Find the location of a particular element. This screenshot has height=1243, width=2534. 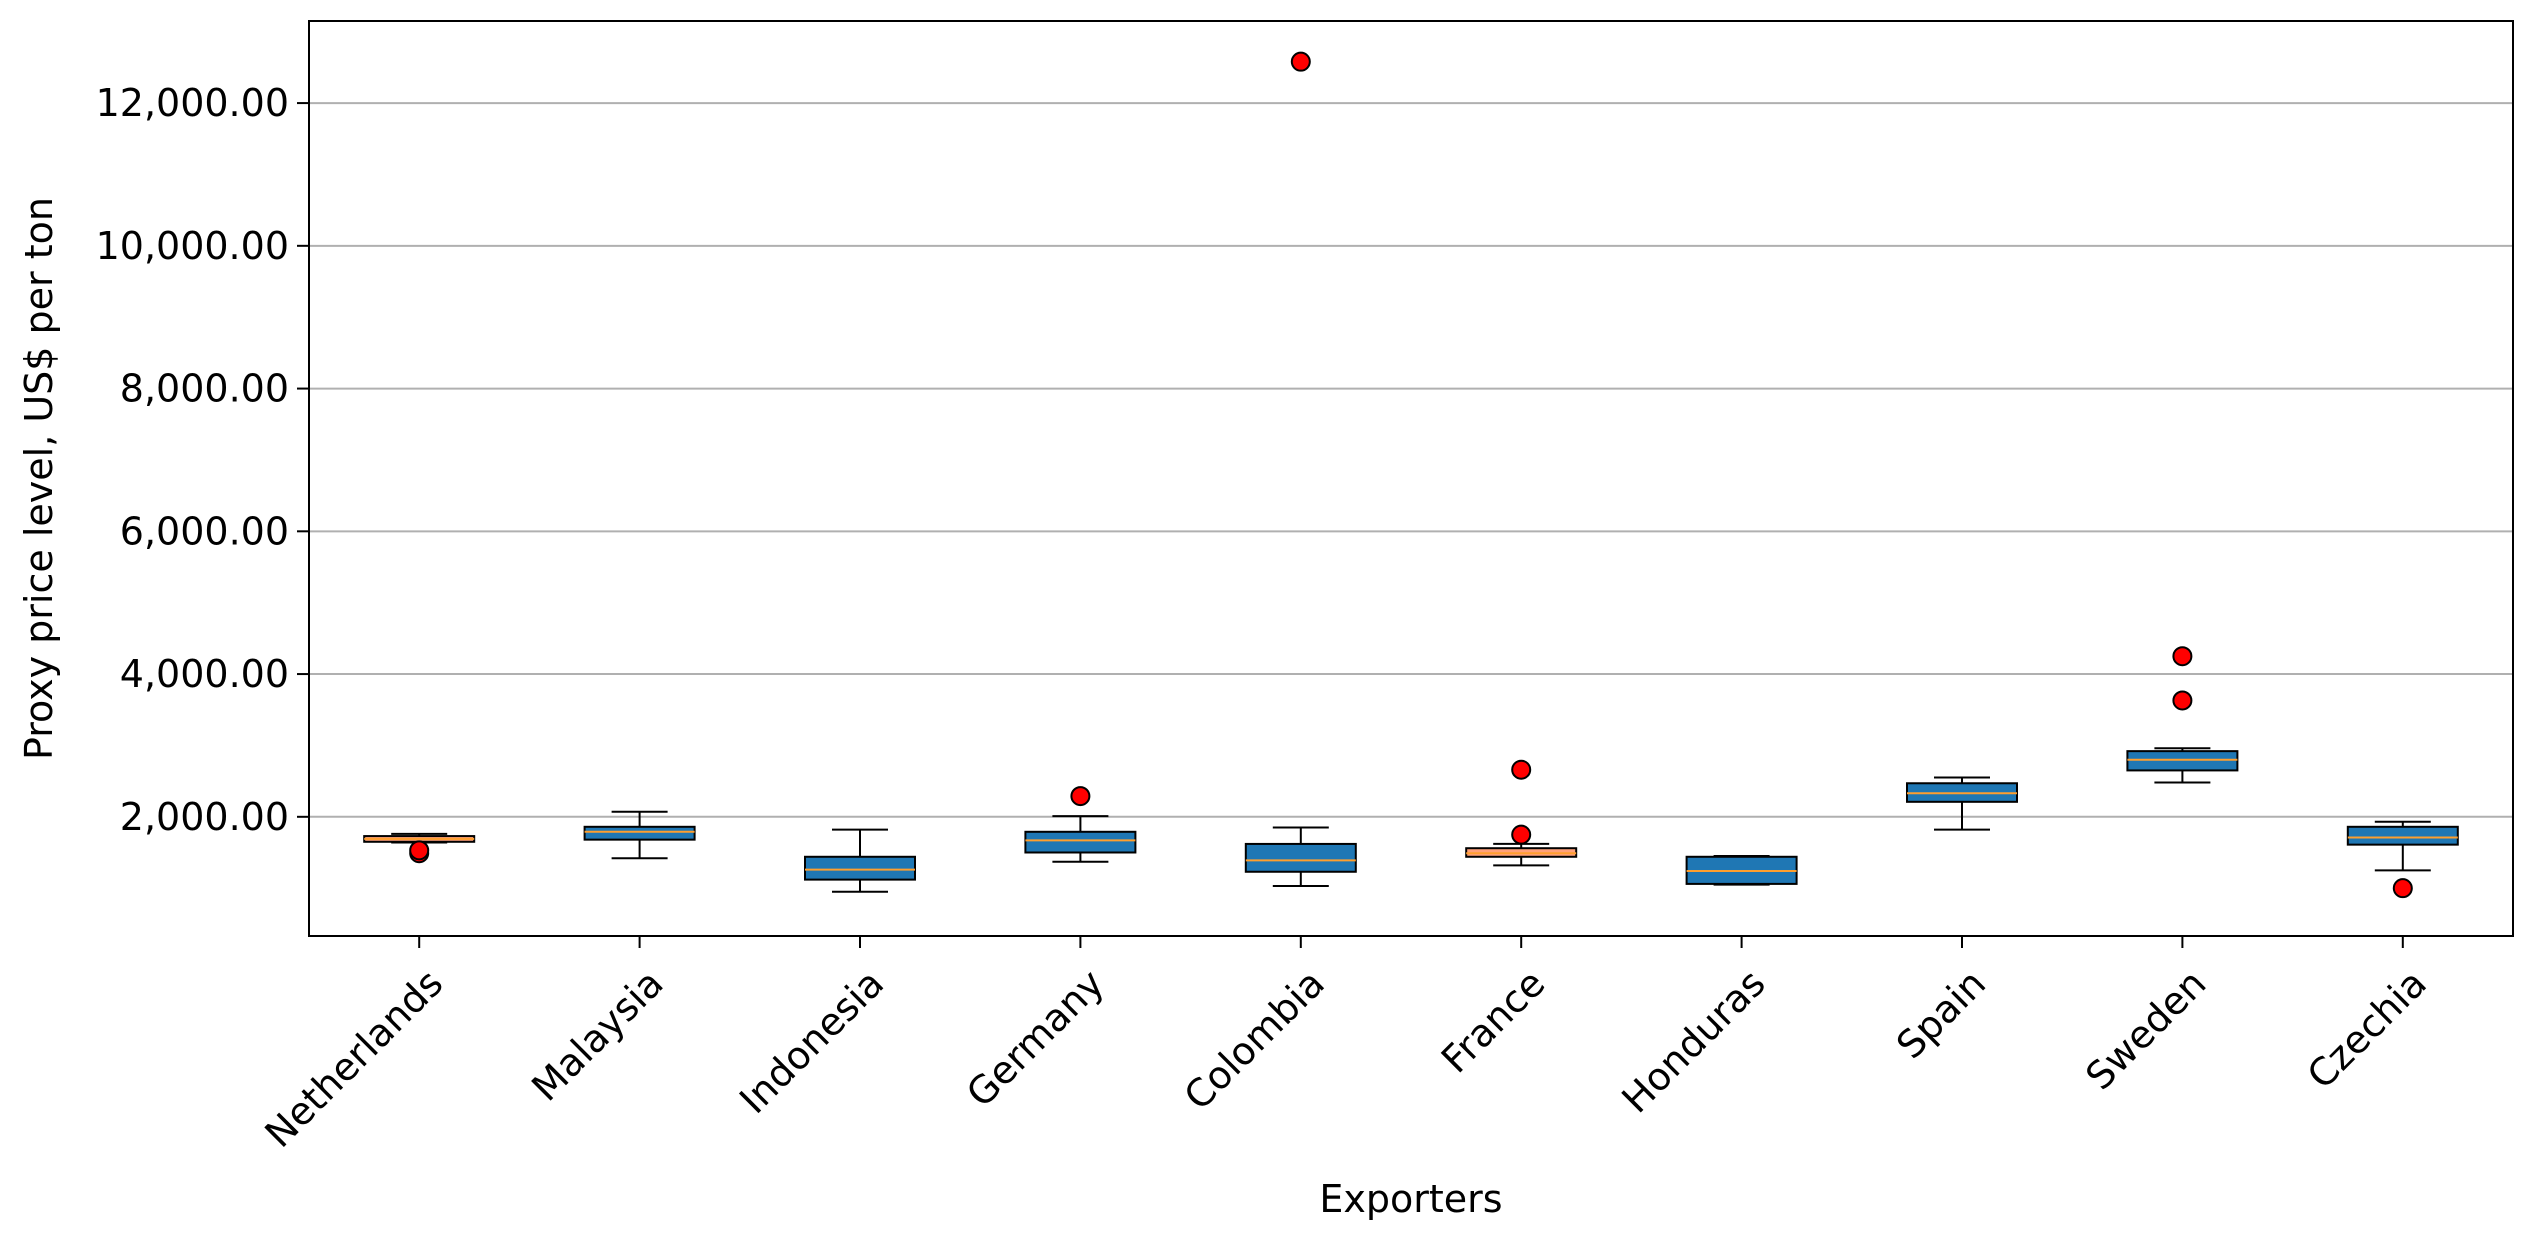

box-honduras is located at coordinates (1741, 870).